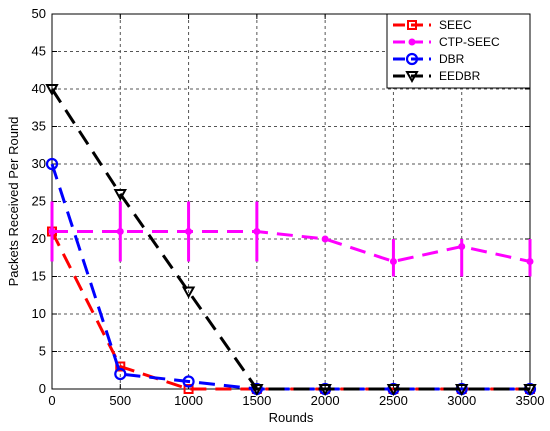  I want to click on y-tick-label: 40, so click(39, 88).